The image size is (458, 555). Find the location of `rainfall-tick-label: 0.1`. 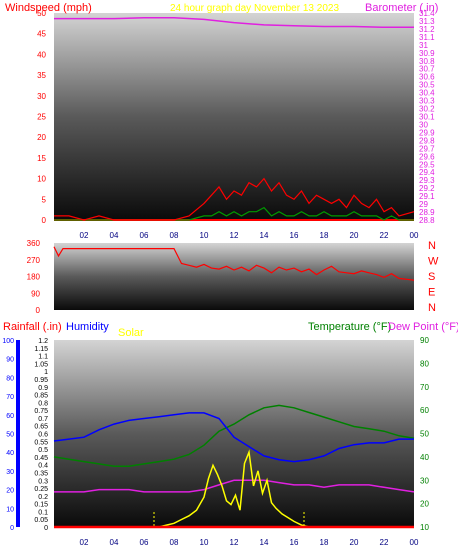

rainfall-tick-label: 0.1 is located at coordinates (43, 512).